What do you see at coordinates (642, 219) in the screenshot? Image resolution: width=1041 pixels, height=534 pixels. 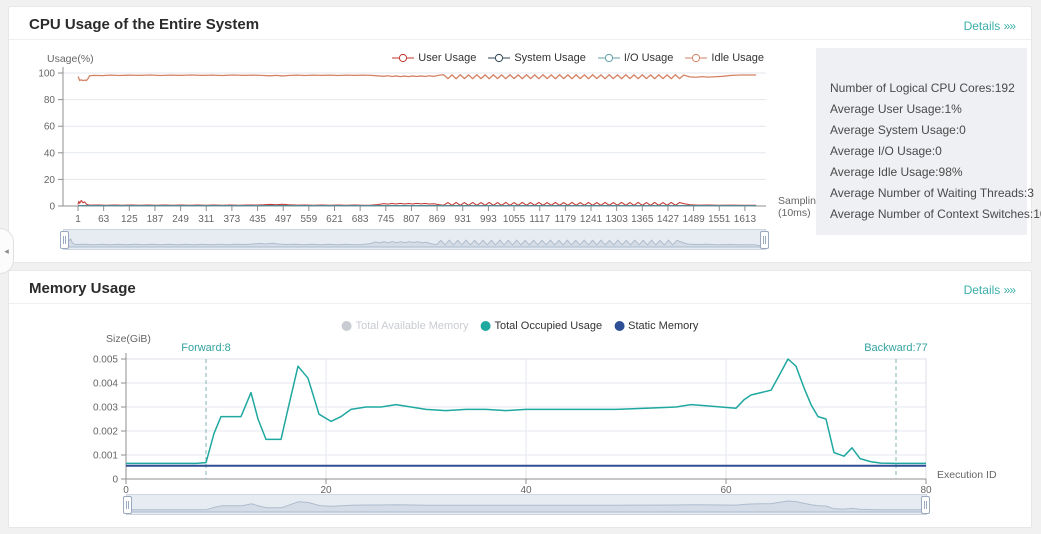 I see `x-axis-tick-label: 1365` at bounding box center [642, 219].